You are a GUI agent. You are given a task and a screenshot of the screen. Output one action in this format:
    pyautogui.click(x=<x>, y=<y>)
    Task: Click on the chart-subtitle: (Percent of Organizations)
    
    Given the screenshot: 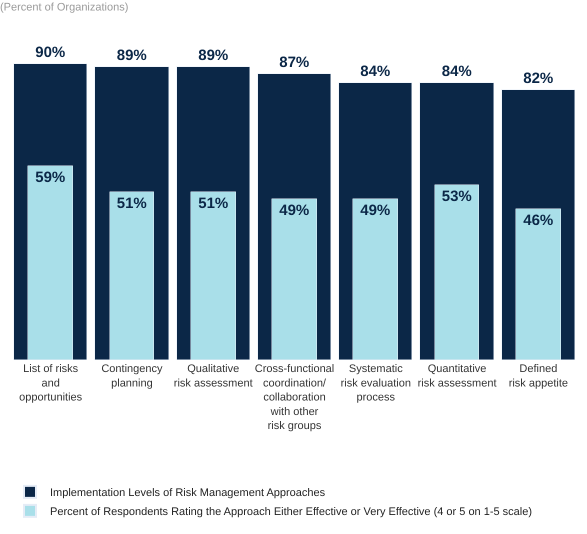 What is the action you would take?
    pyautogui.click(x=64, y=7)
    